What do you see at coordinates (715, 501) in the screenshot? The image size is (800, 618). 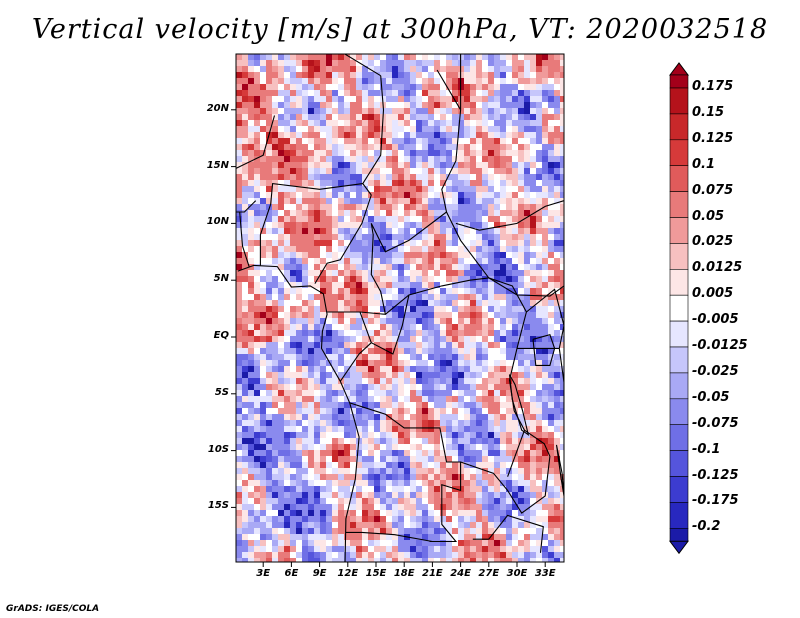 I see `colorbar-label: -0.175` at bounding box center [715, 501].